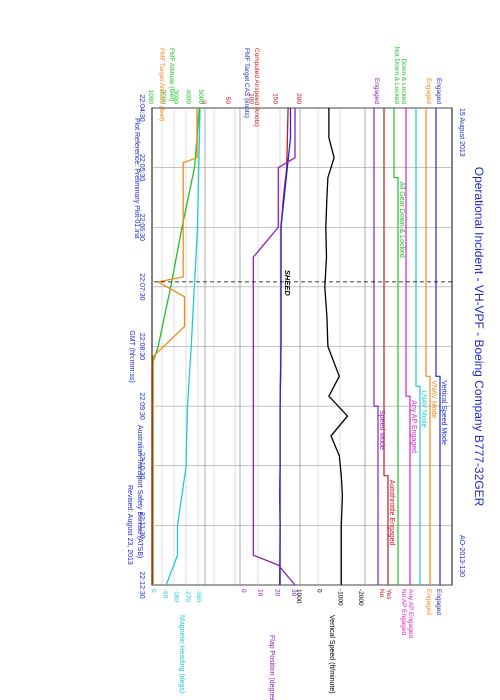  Describe the element at coordinates (141, 465) in the screenshot. I see `time-tick-label: 22:10:30` at that location.